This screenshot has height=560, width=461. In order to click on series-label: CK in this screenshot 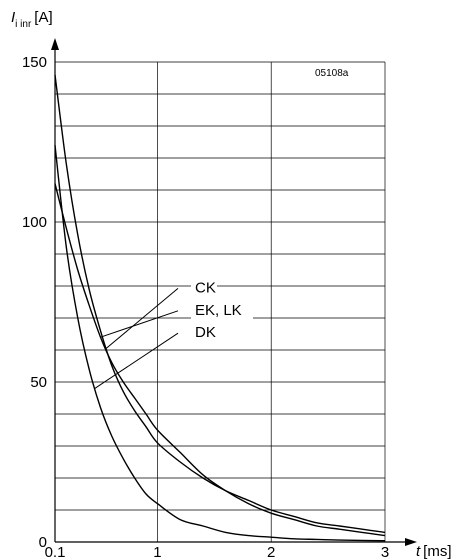, I will do `click(205, 287)`.